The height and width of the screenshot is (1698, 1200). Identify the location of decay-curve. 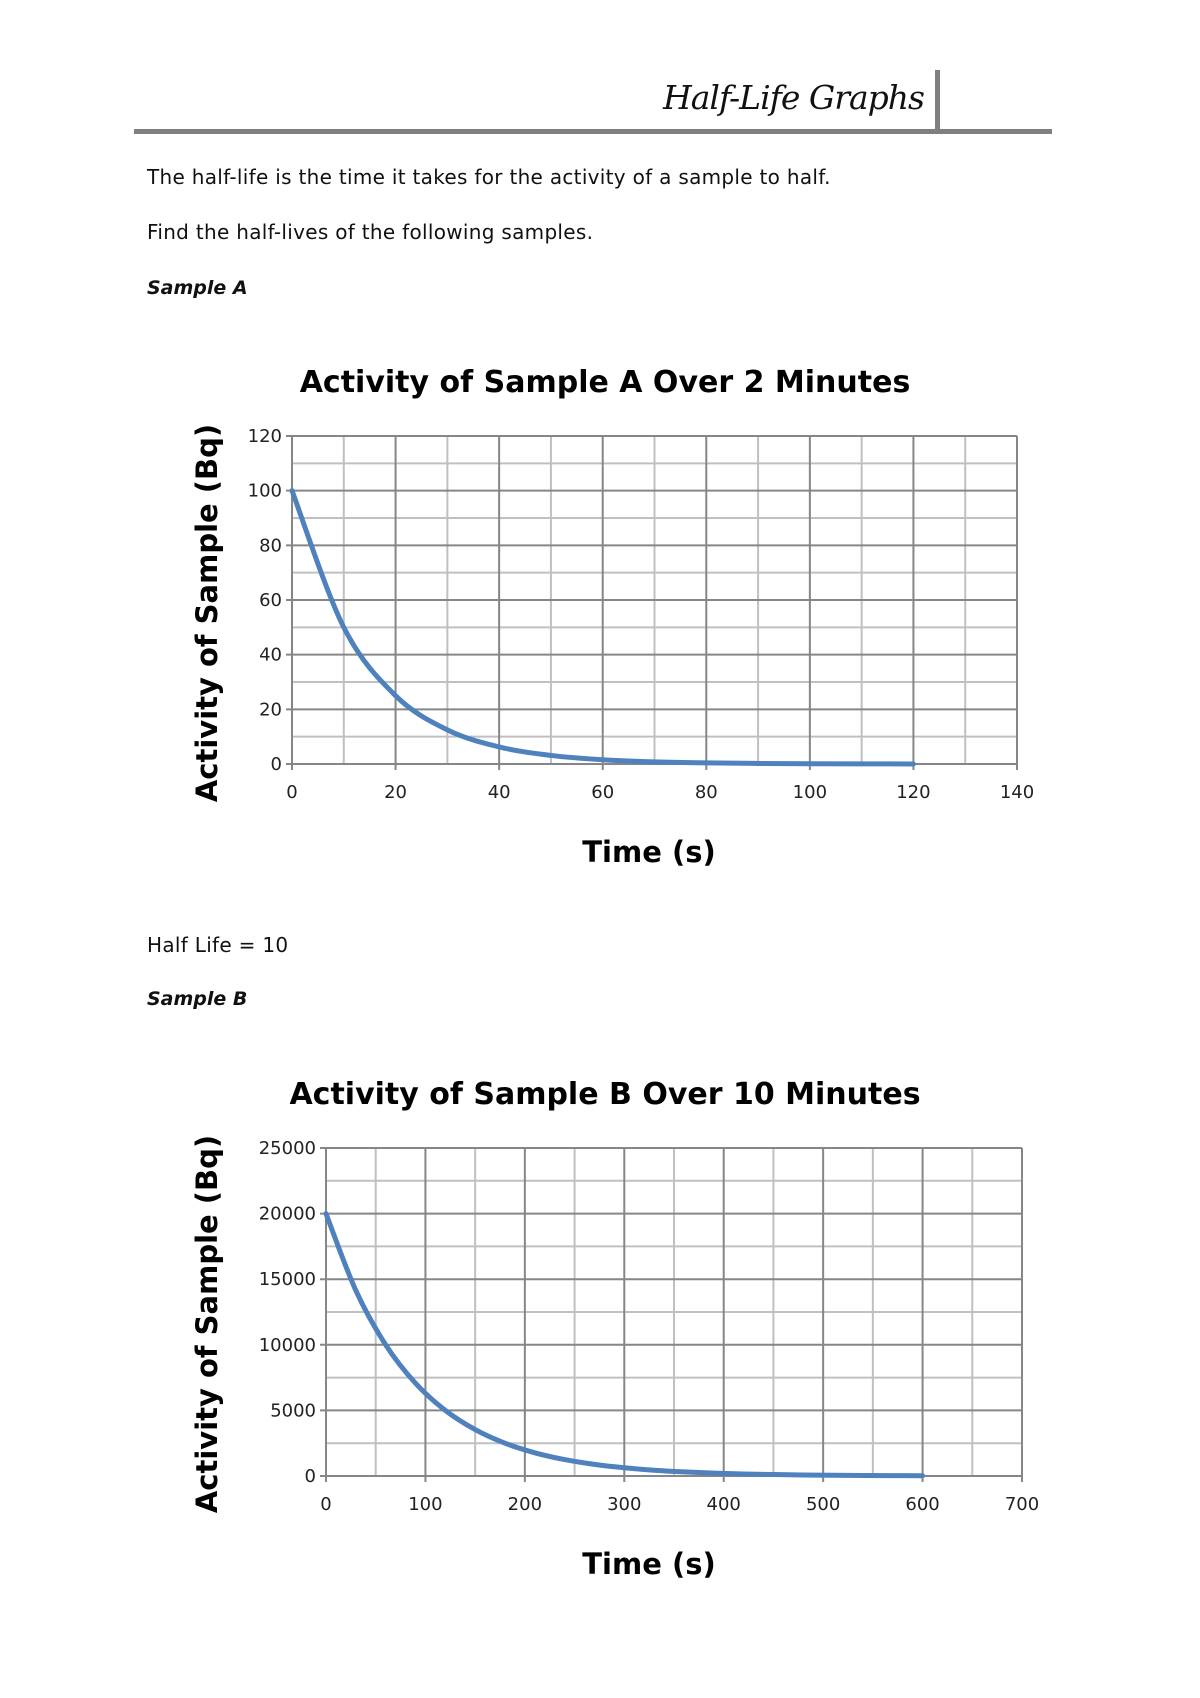
(602, 627).